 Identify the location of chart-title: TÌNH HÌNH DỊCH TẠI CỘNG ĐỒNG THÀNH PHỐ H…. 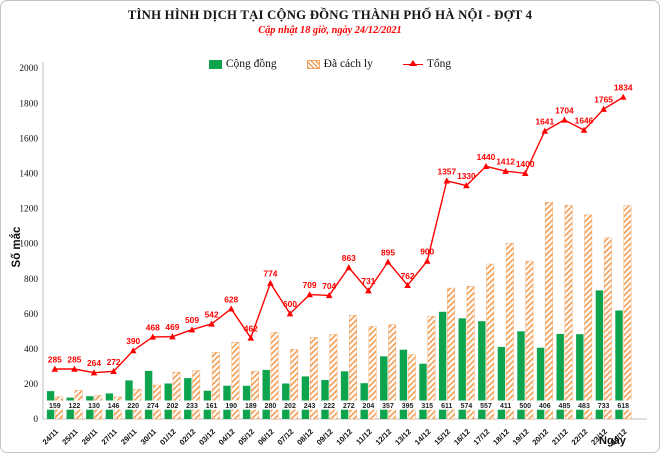
(330, 15).